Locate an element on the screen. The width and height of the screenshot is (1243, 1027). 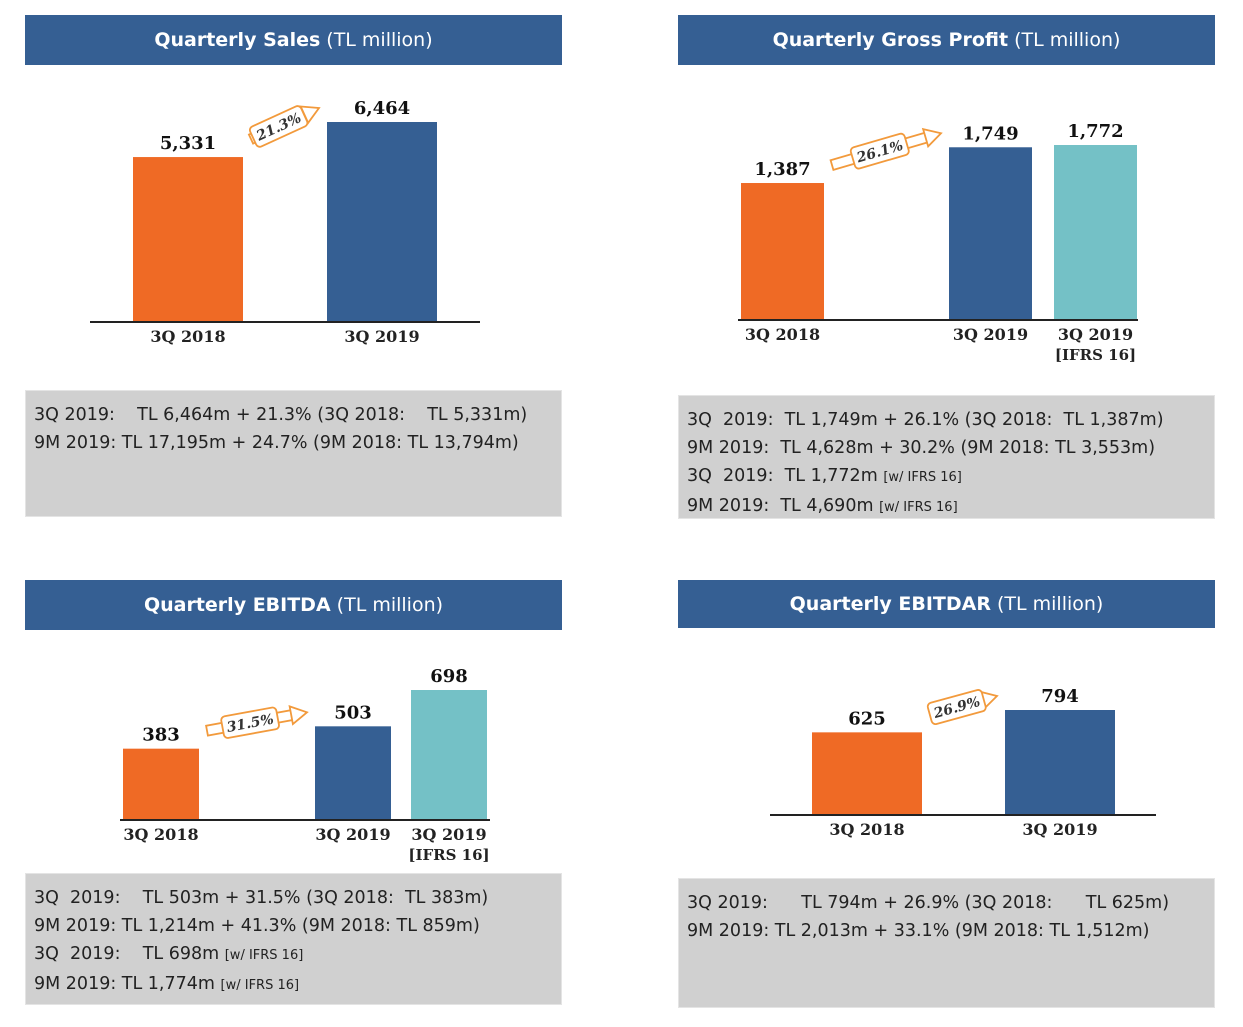
summary-line: 9M 2019: TL 1,774m [w/ IFRS 16] is located at coordinates (293, 985).